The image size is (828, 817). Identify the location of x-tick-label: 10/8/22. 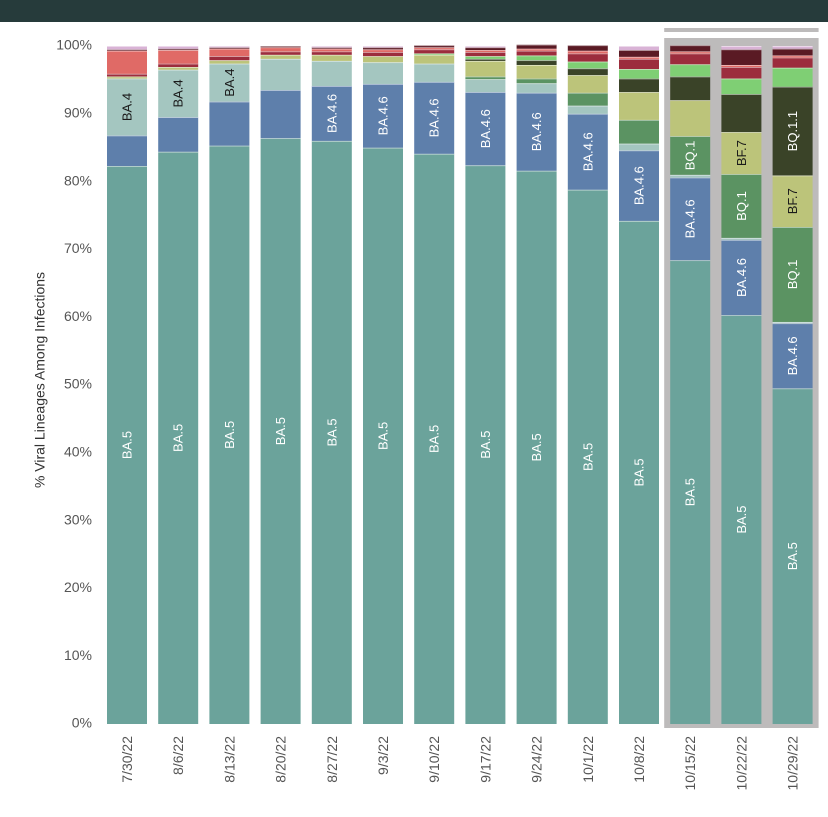
(639, 759).